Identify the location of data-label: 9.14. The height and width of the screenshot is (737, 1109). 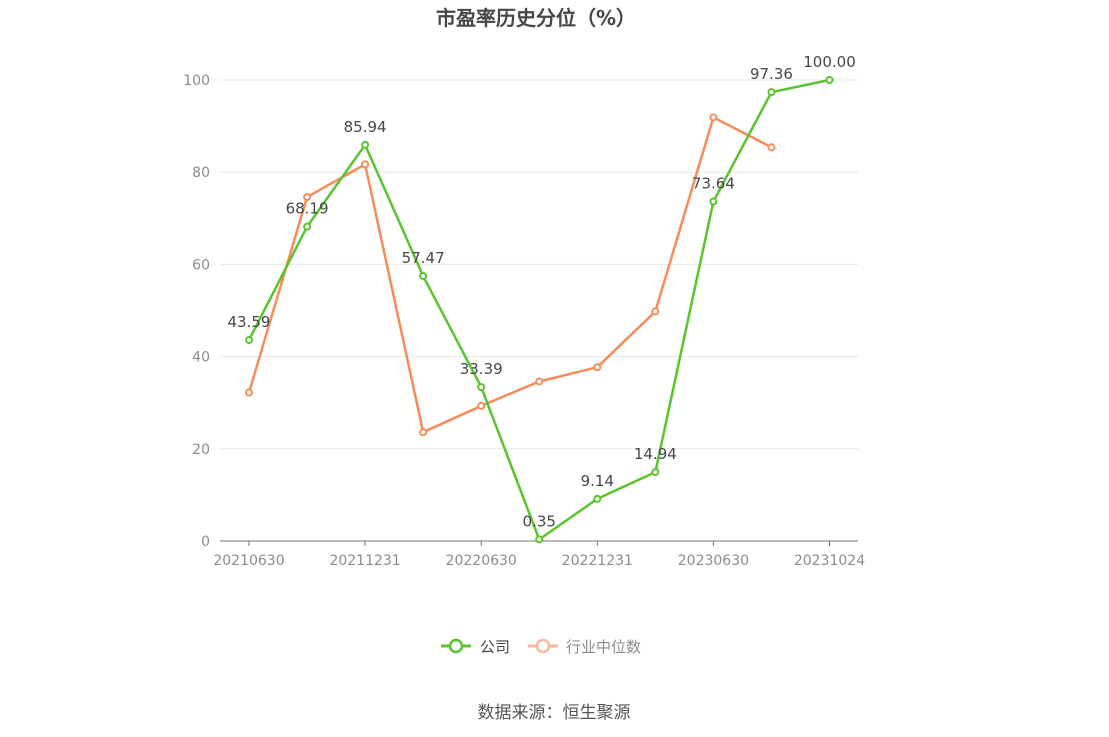
(597, 481).